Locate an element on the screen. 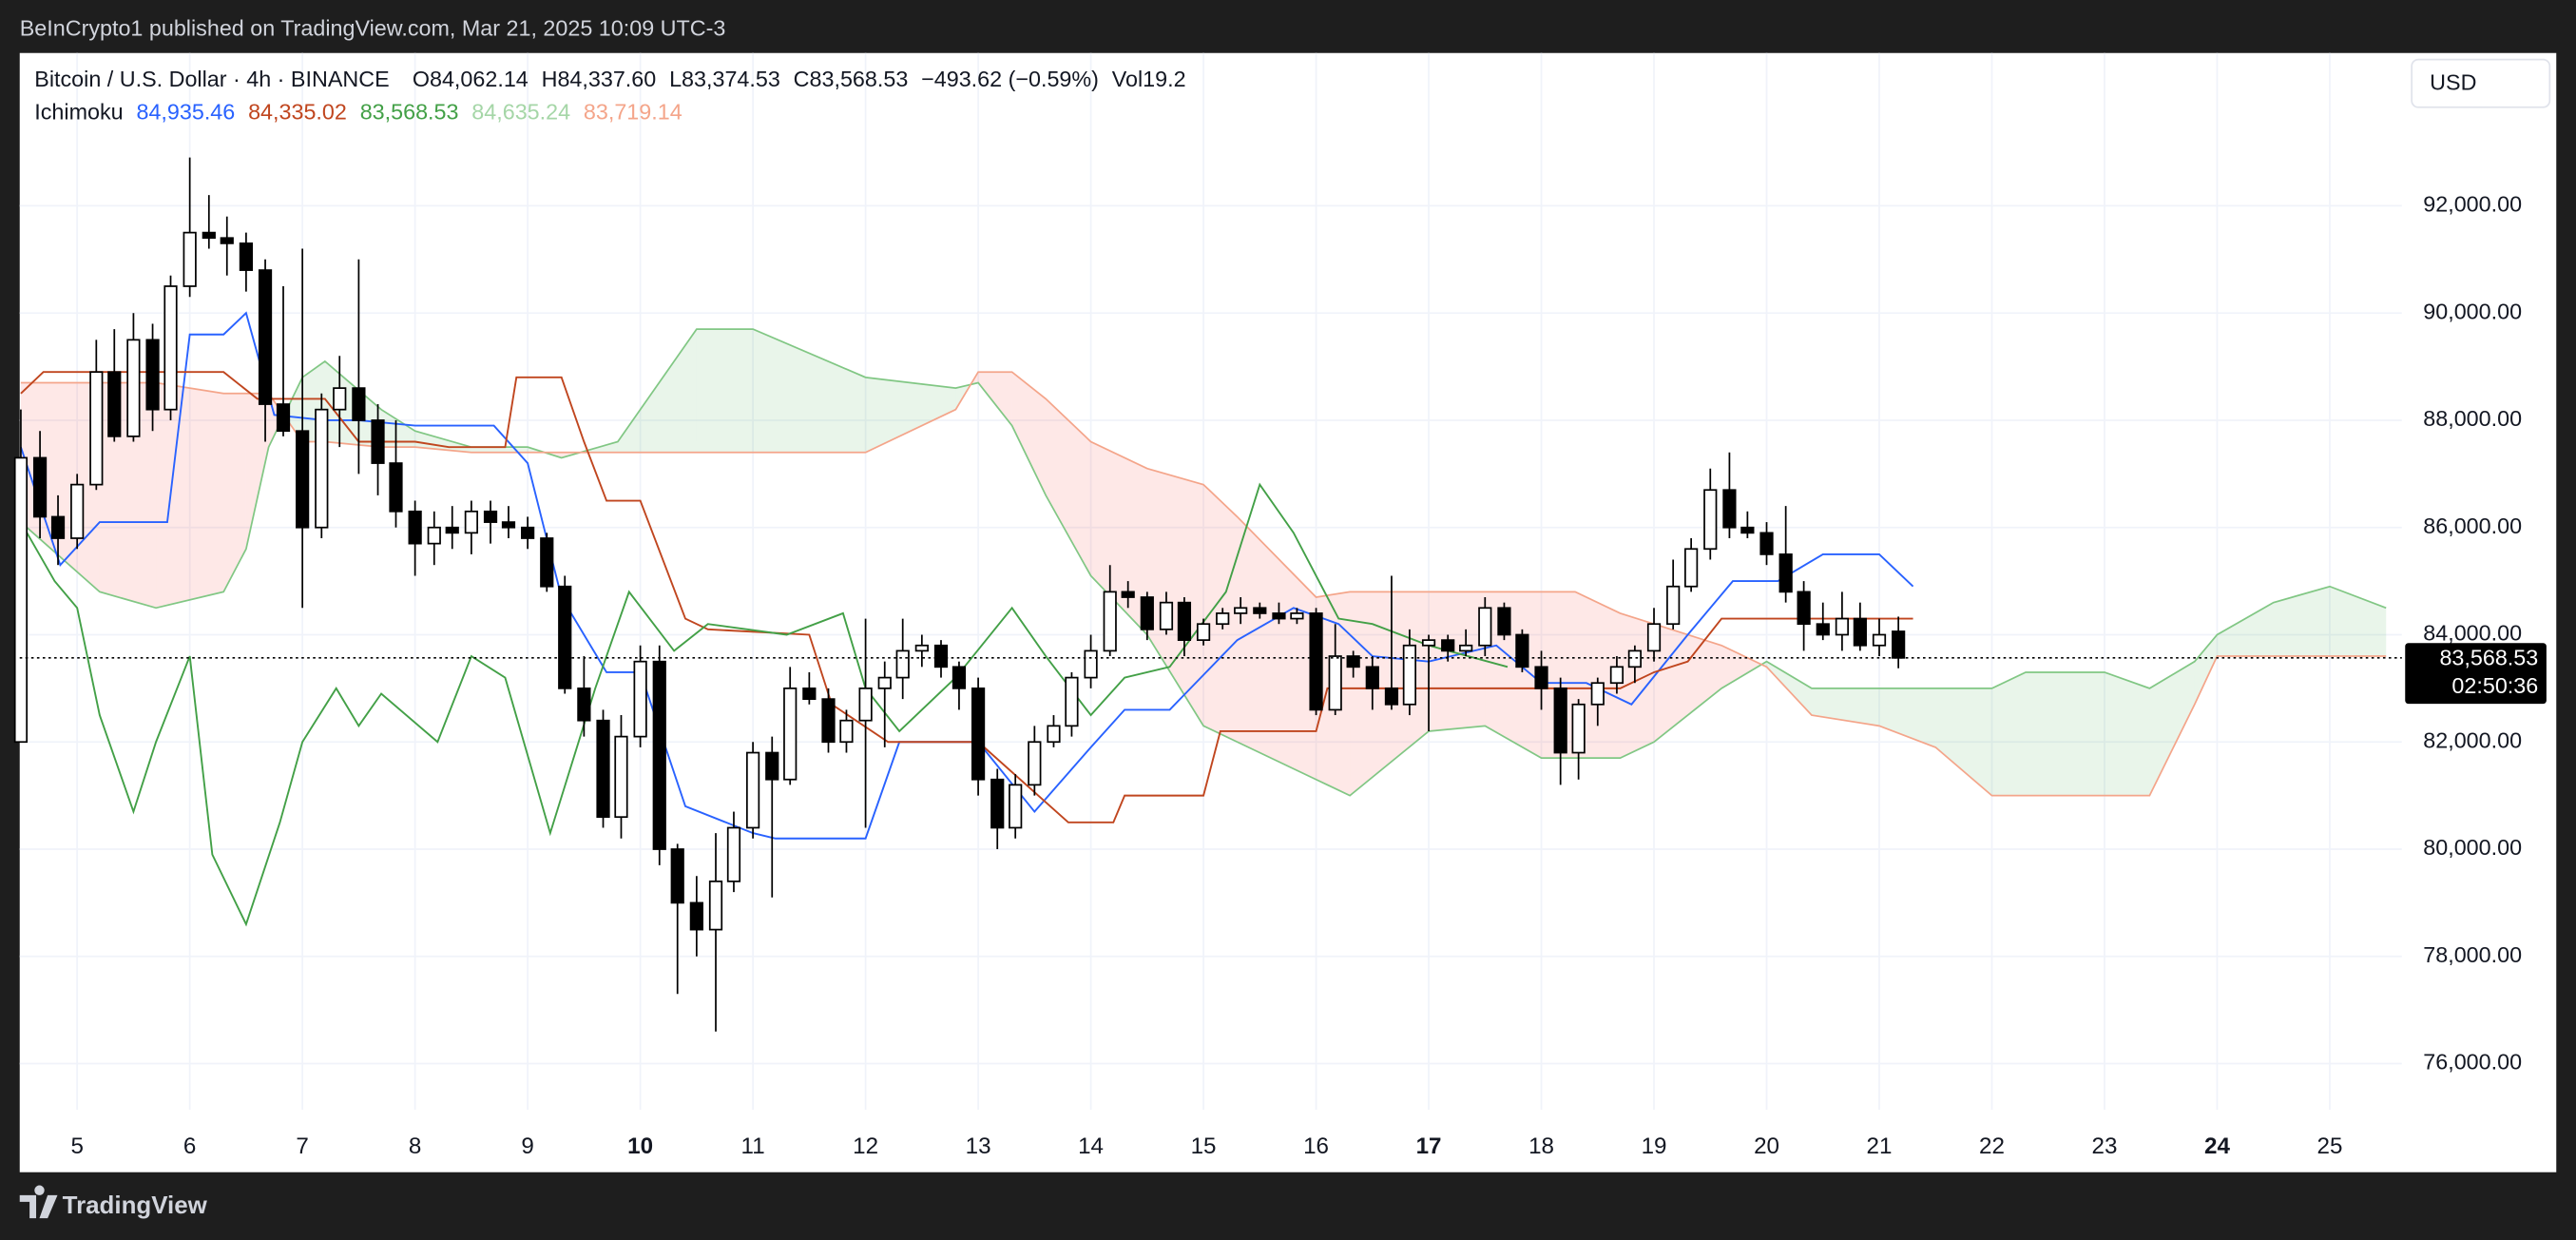 The width and height of the screenshot is (2576, 1240). x-tick-label: 10 is located at coordinates (640, 1146).